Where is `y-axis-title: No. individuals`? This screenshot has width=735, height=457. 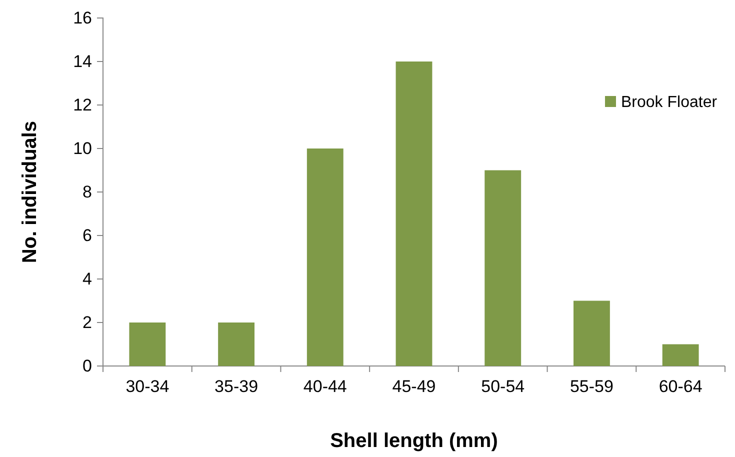 y-axis-title: No. individuals is located at coordinates (30, 192).